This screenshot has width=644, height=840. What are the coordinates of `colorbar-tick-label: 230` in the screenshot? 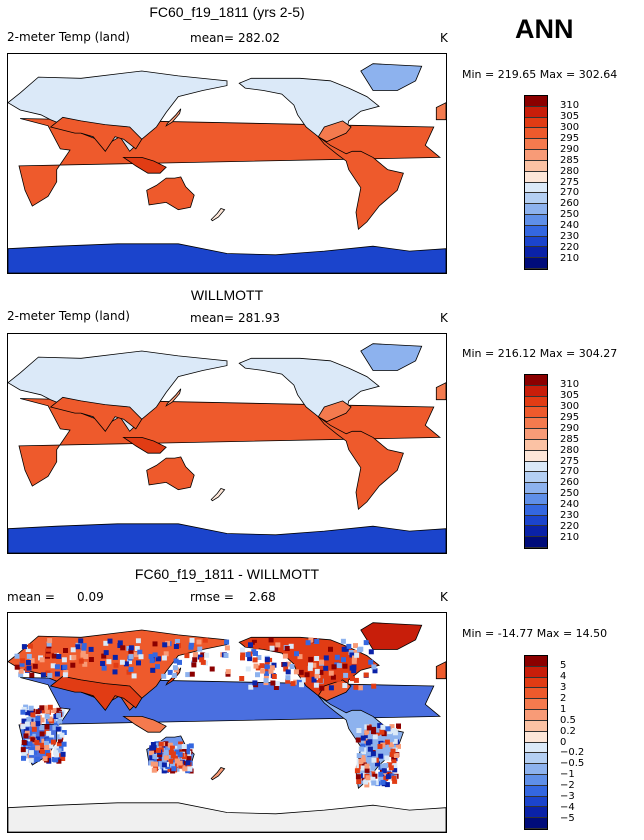 It's located at (570, 516).